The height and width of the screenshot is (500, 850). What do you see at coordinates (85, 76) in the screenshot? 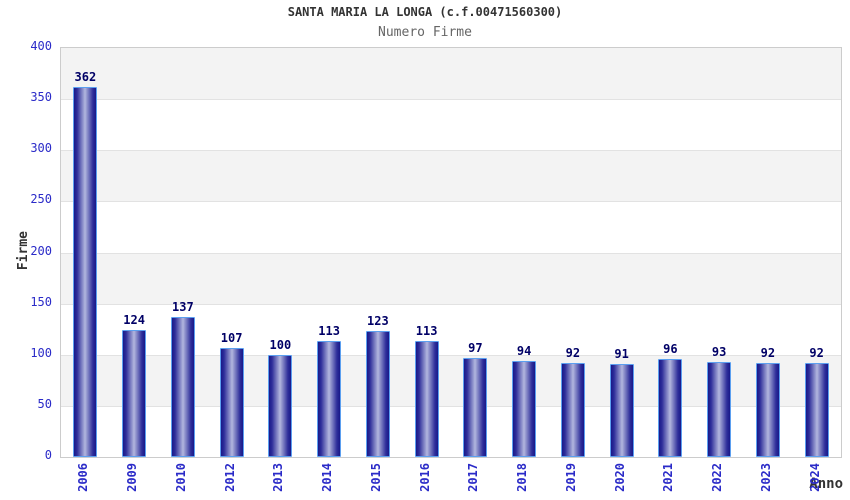
I see `bar-value-label: 362` at bounding box center [85, 76].